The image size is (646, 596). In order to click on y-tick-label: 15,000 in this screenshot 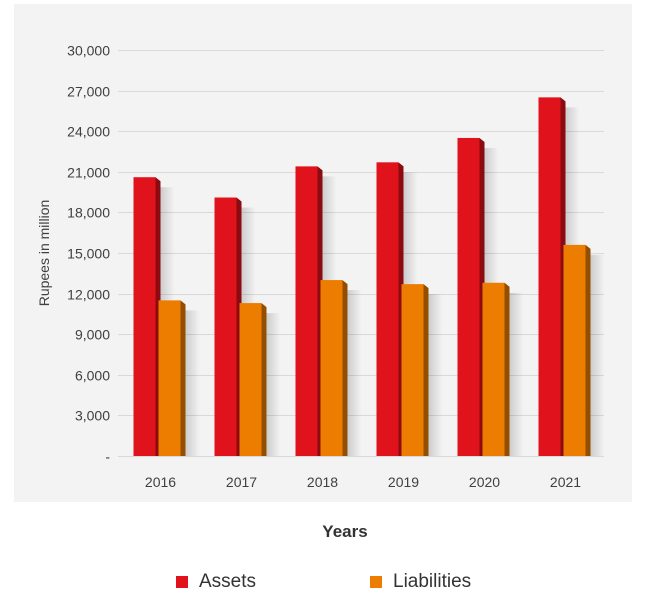, I will do `click(88, 254)`.